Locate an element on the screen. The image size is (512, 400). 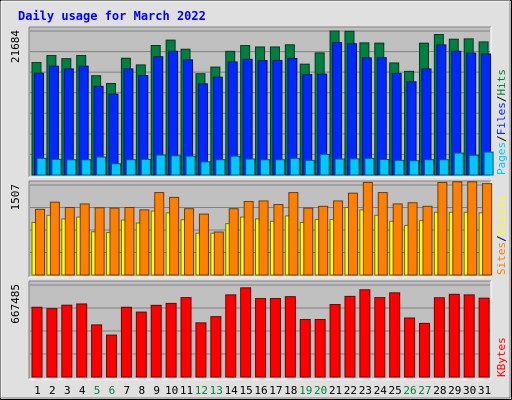
day-label-28: 28 is located at coordinates (439, 390).